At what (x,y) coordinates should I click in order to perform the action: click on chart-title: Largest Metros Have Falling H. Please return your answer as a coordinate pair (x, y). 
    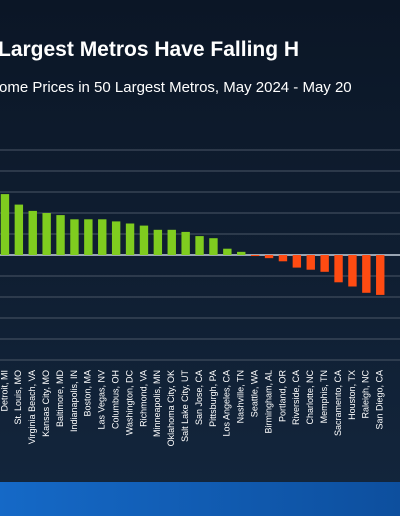
    Looking at the image, I should click on (149, 49).